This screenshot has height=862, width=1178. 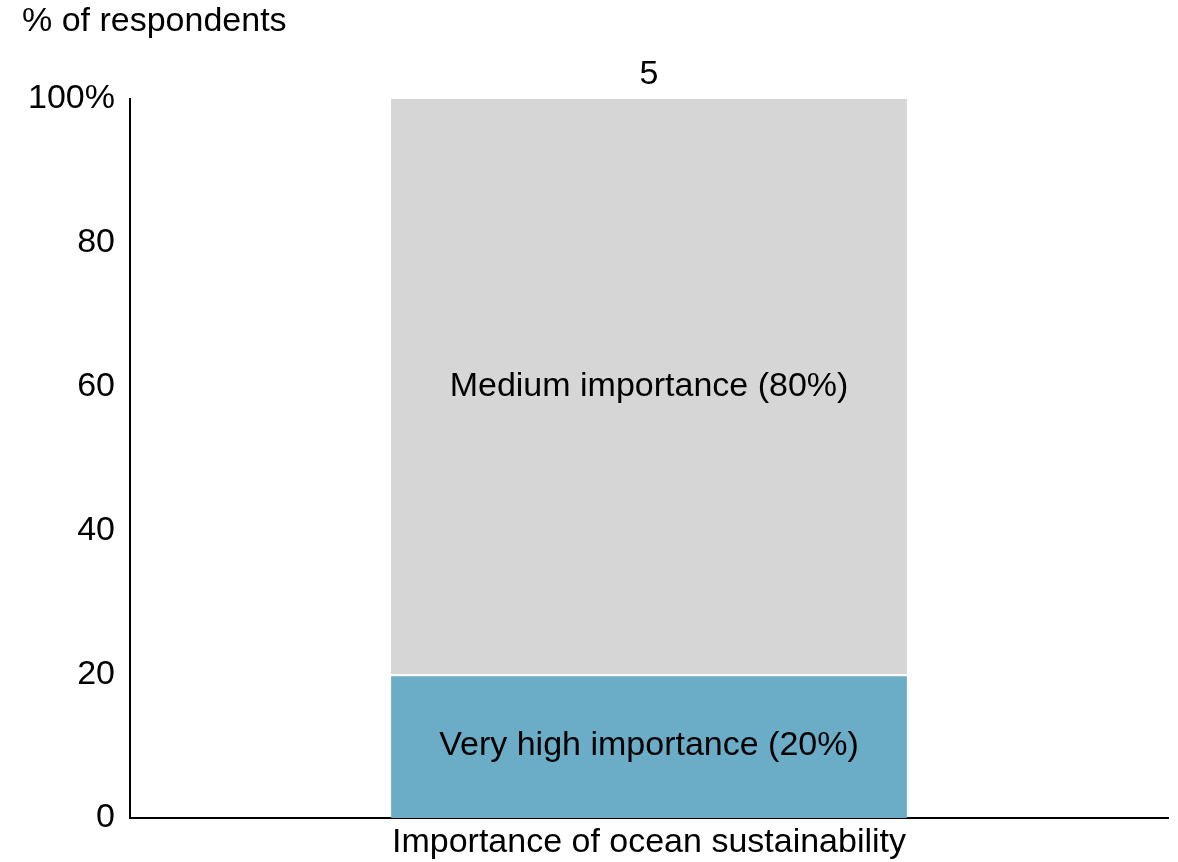 I want to click on y-axis-title: % of respondents, so click(x=154, y=19).